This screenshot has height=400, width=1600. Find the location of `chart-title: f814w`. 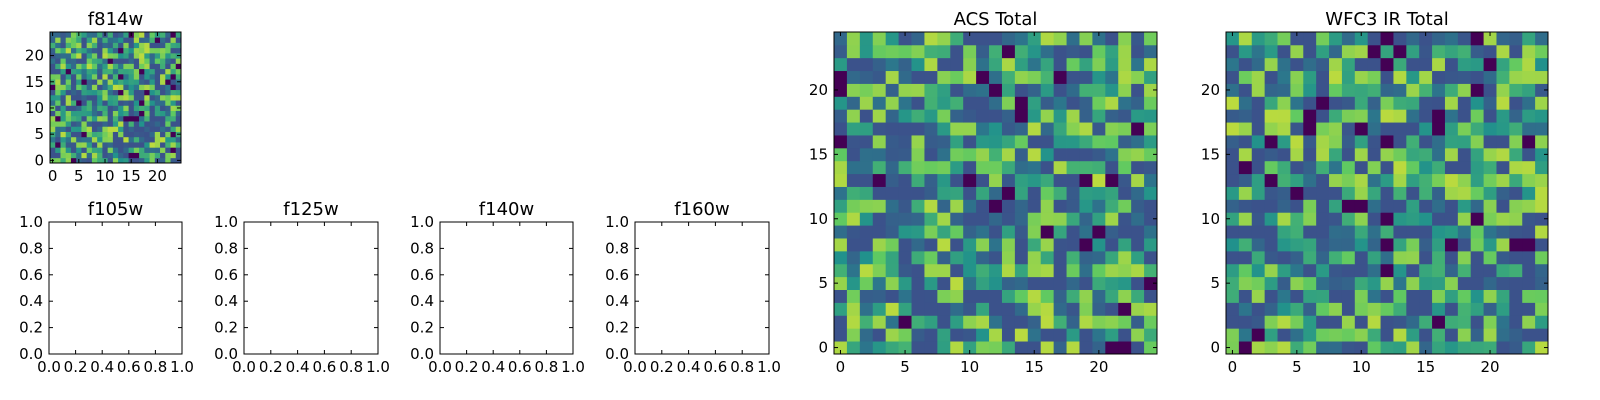

chart-title: f814w is located at coordinates (115, 19).